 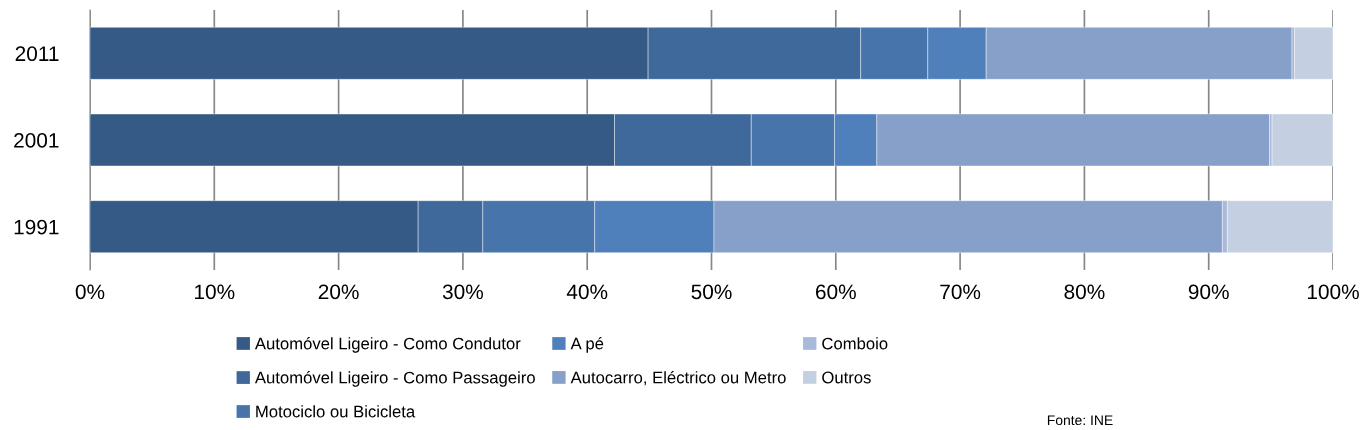 I want to click on x-tick-label: 50%, so click(x=711, y=292).